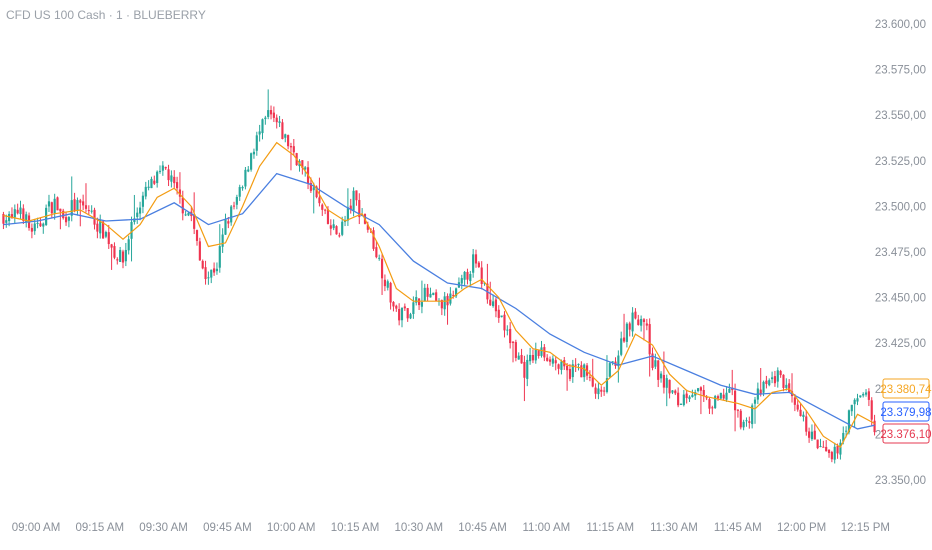 This screenshot has width=932, height=550. I want to click on price-tick-label: 23.425,00, so click(900, 344).